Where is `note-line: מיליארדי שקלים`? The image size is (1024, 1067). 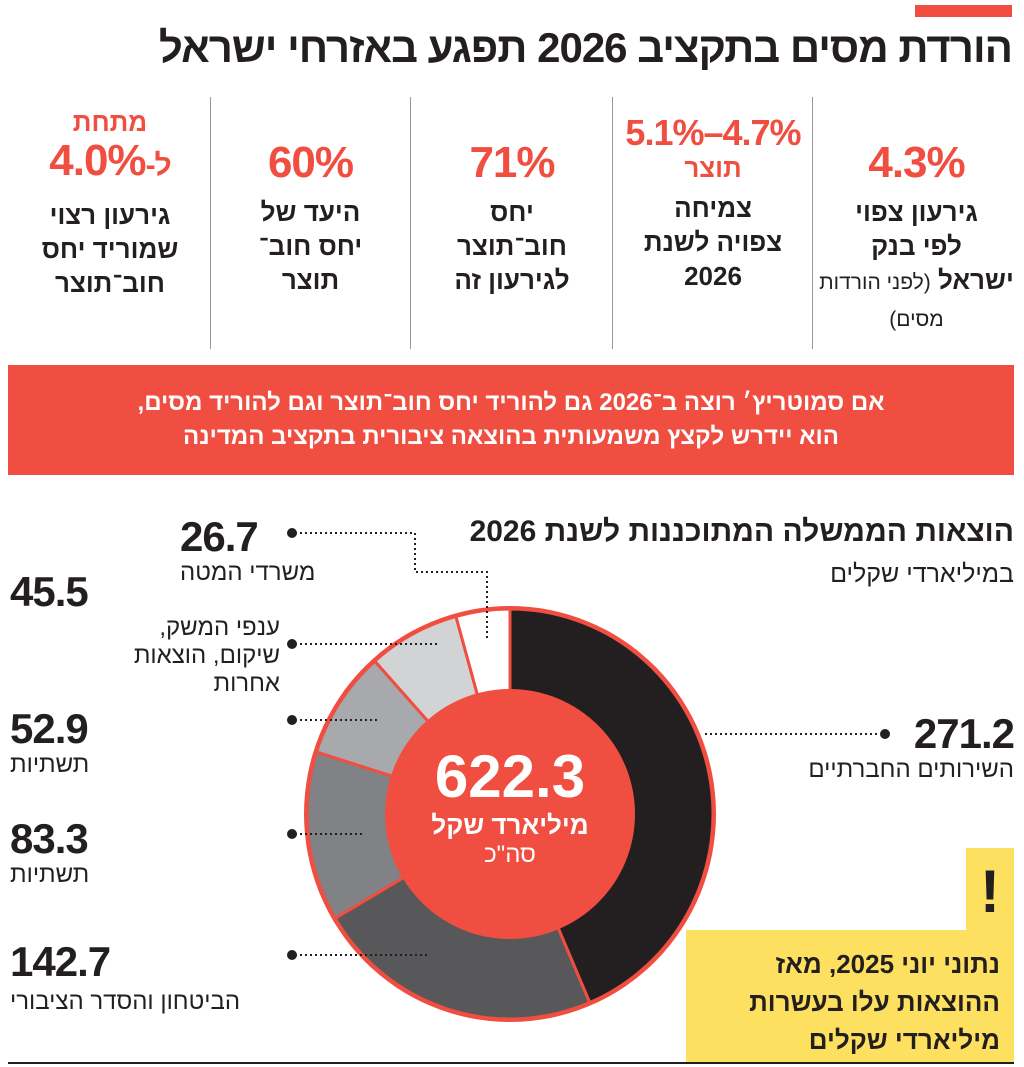 note-line: מיליארדי שקלים is located at coordinates (904, 1040).